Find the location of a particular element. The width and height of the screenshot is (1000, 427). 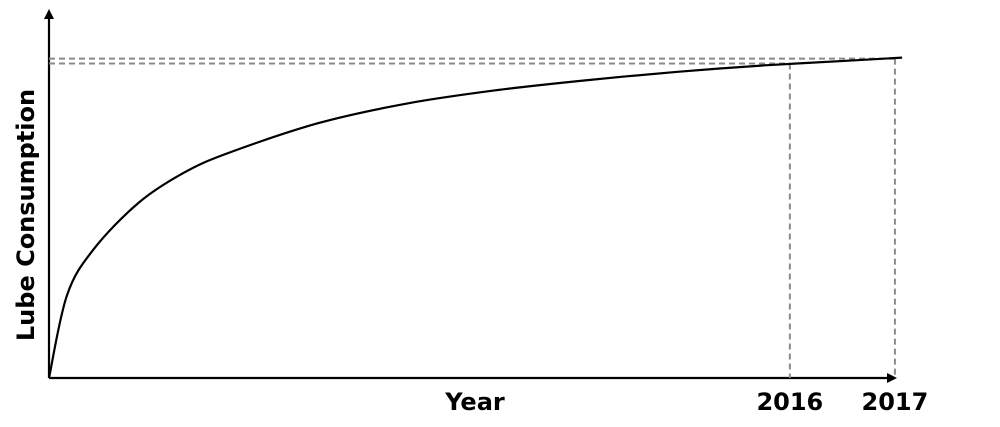

x-tick-label: 2017 is located at coordinates (895, 402).